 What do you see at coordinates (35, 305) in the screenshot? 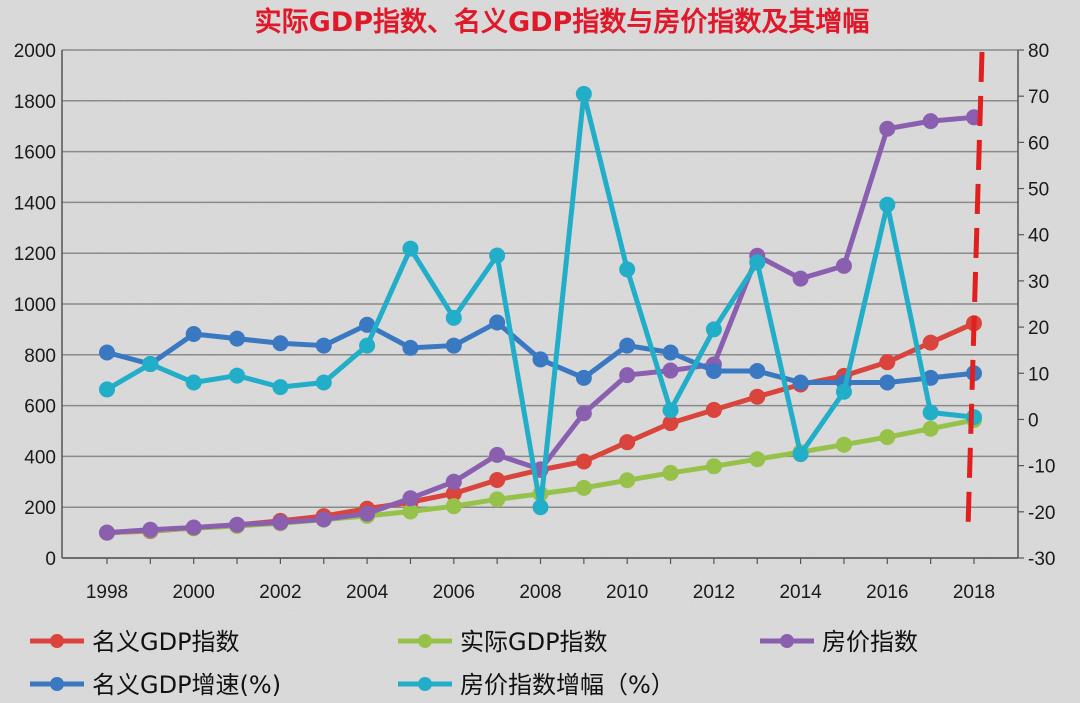
I see `y-left-tick-label: 1000` at bounding box center [35, 305].